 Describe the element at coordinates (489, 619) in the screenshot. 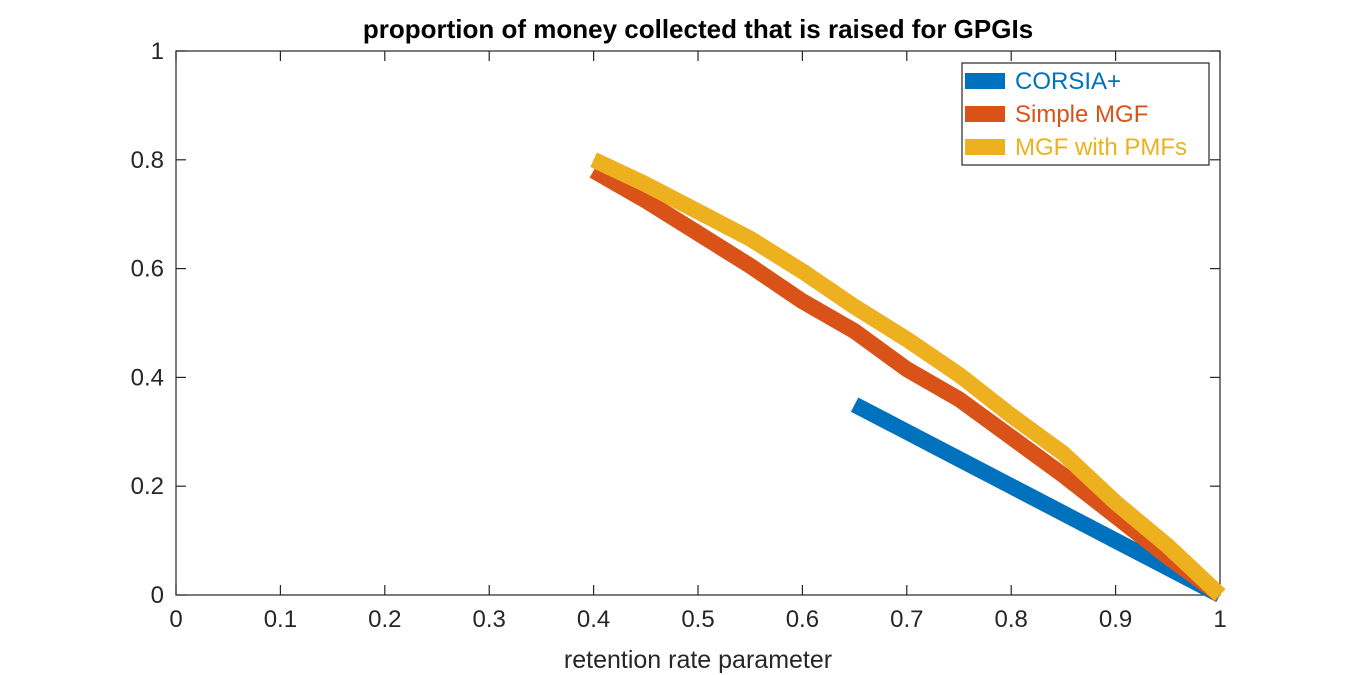

I see `x-tick-label: 0.3` at that location.